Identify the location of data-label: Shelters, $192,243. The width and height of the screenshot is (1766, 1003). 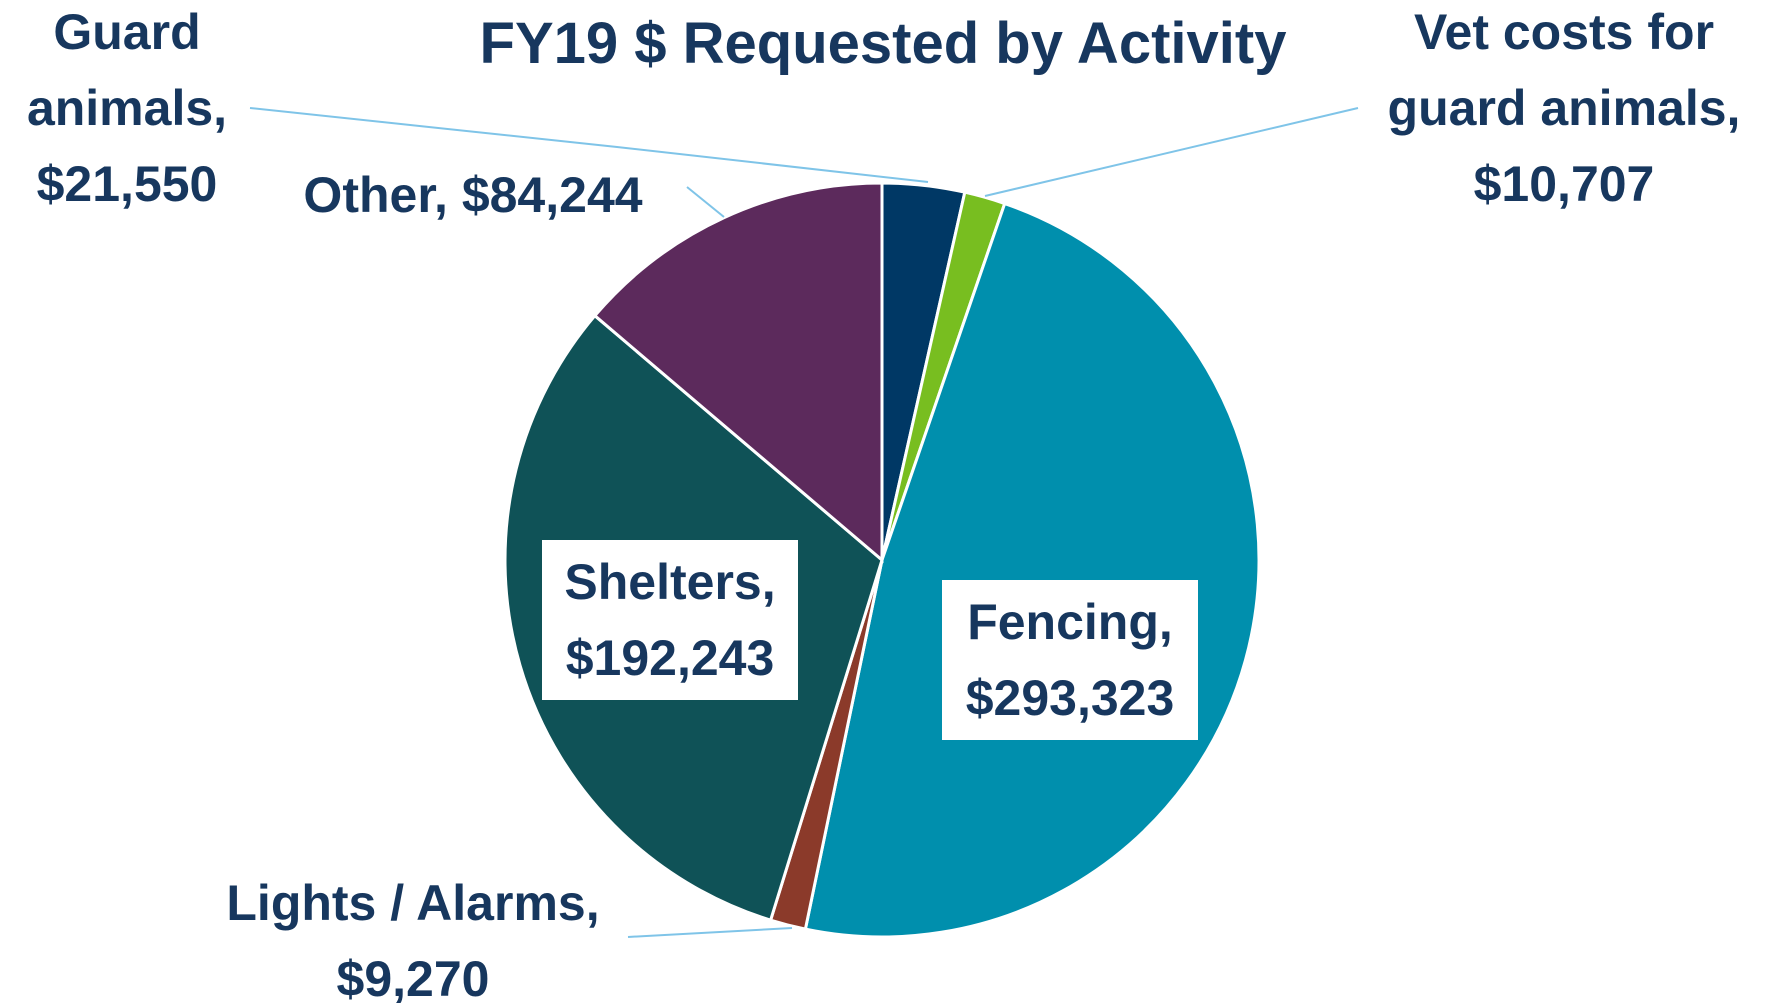
(670, 620).